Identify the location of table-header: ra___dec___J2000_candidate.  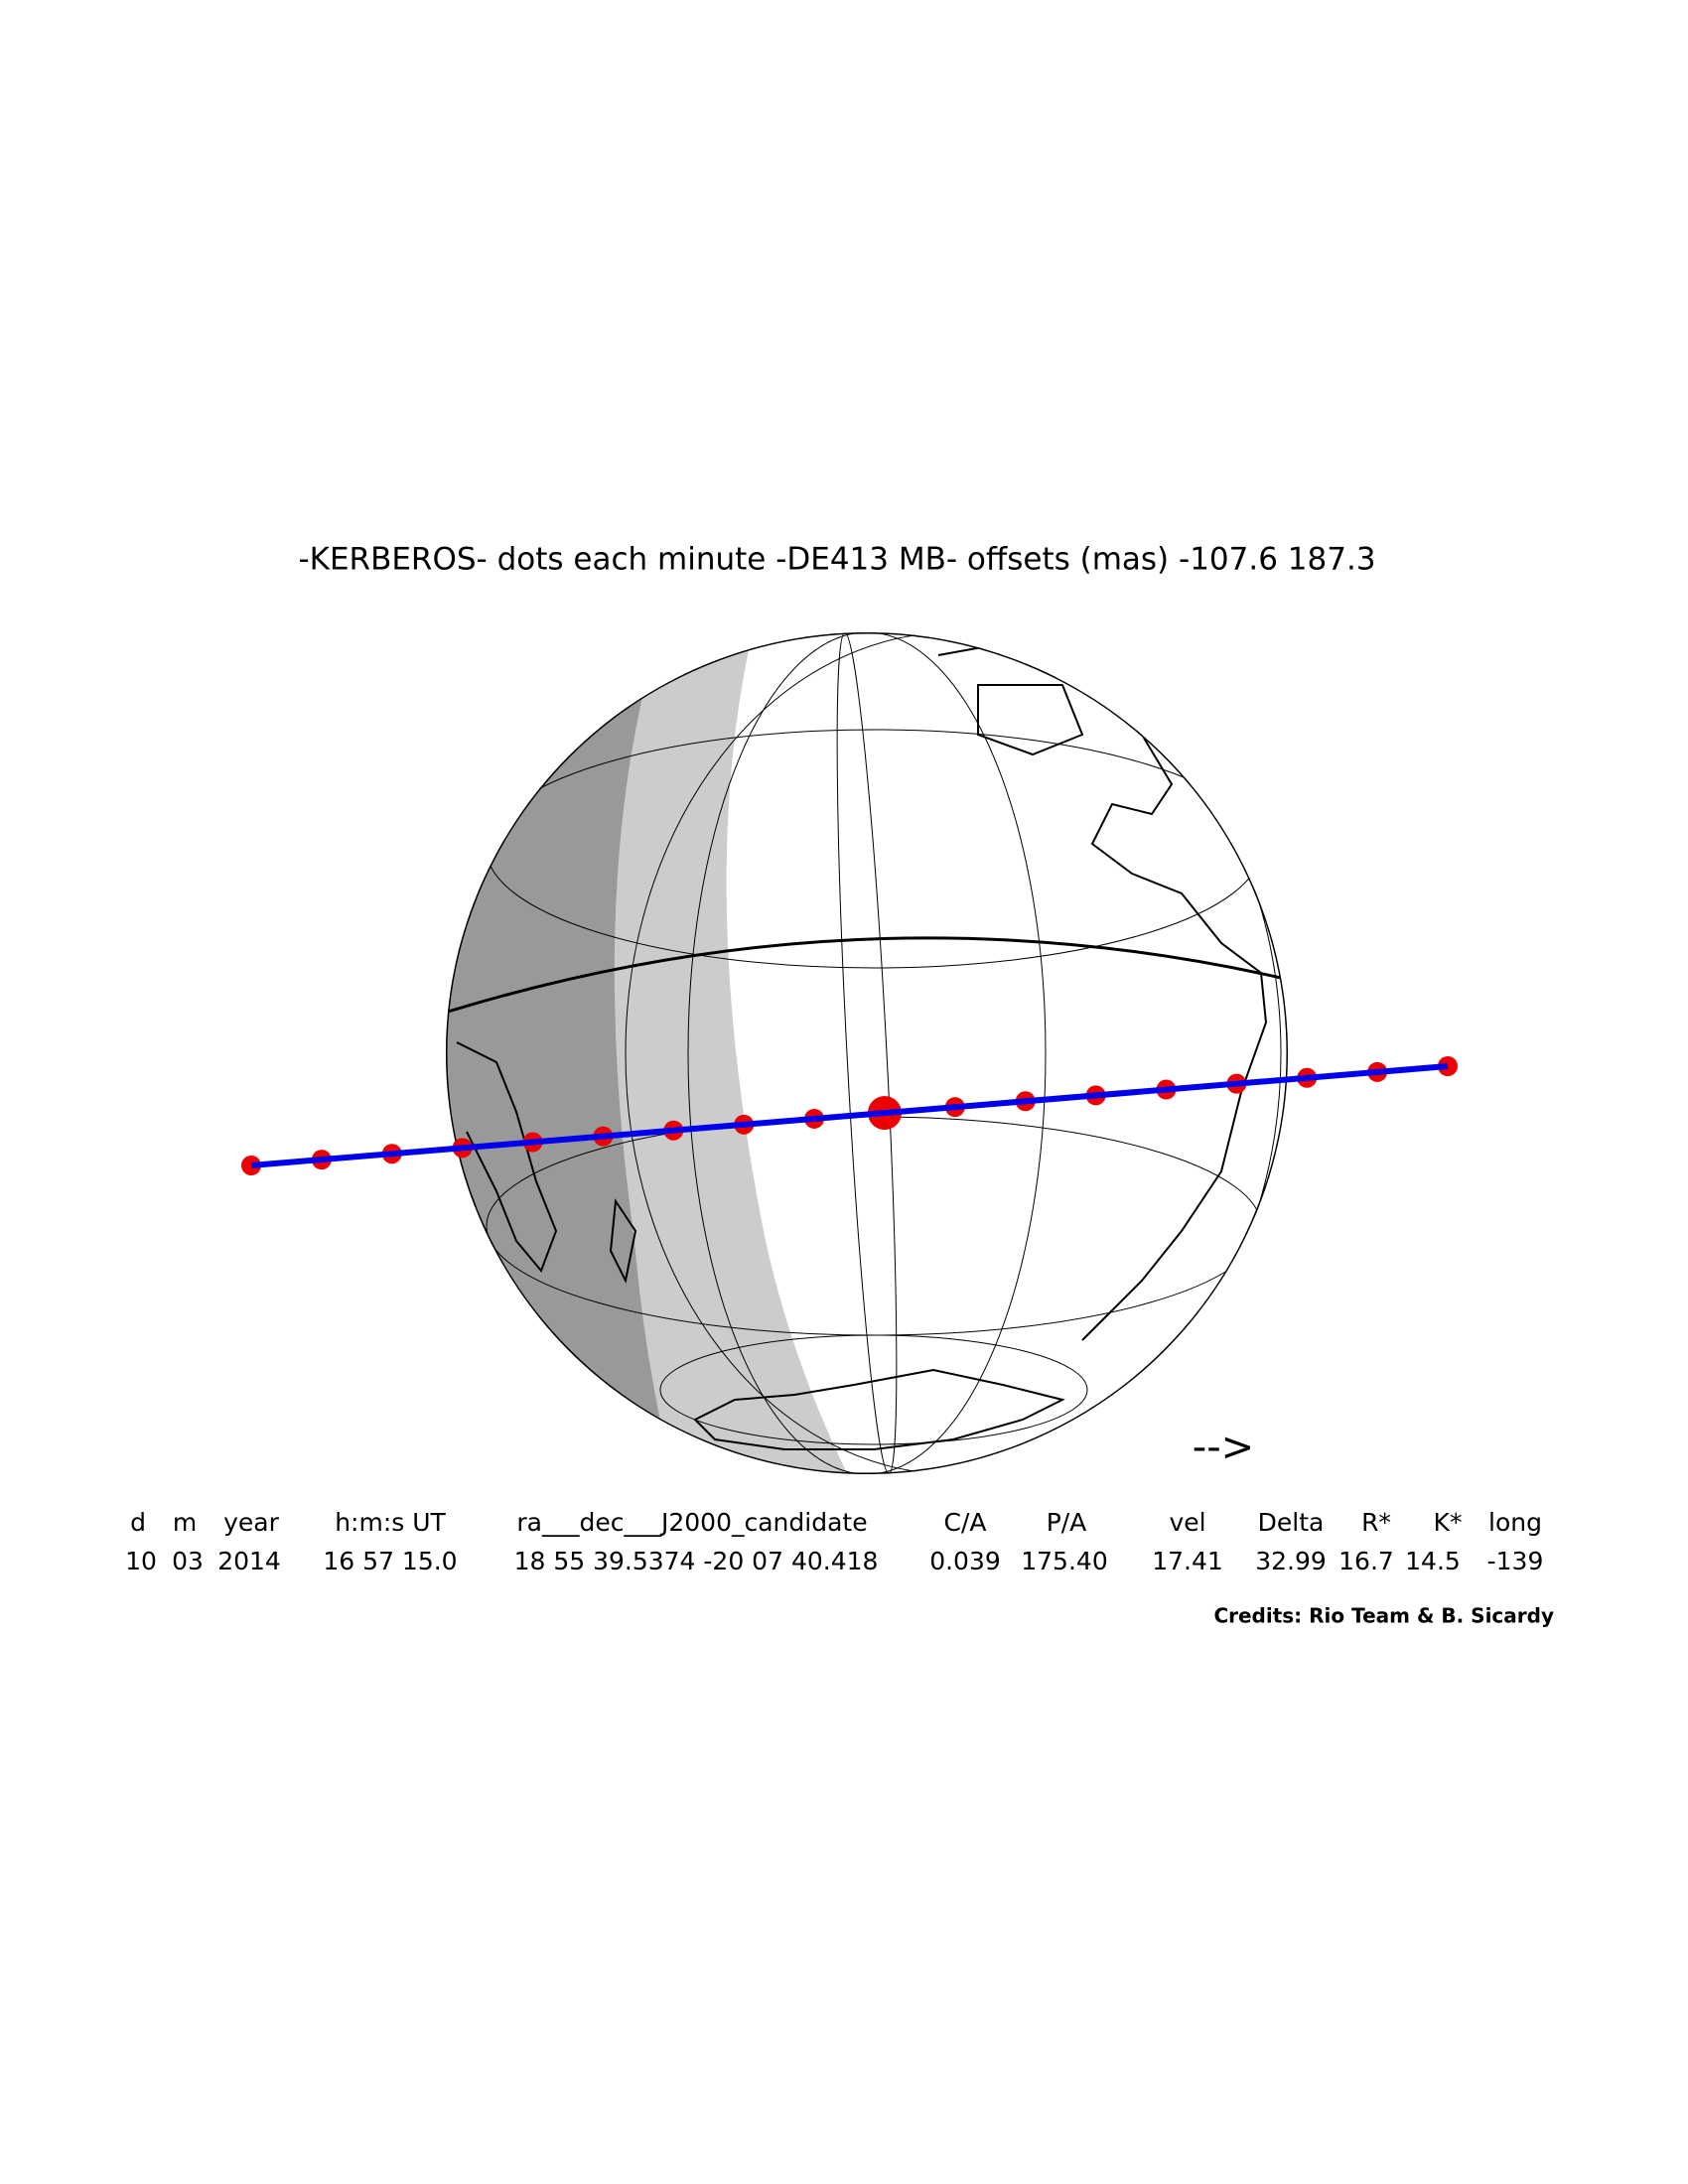
(691, 1522).